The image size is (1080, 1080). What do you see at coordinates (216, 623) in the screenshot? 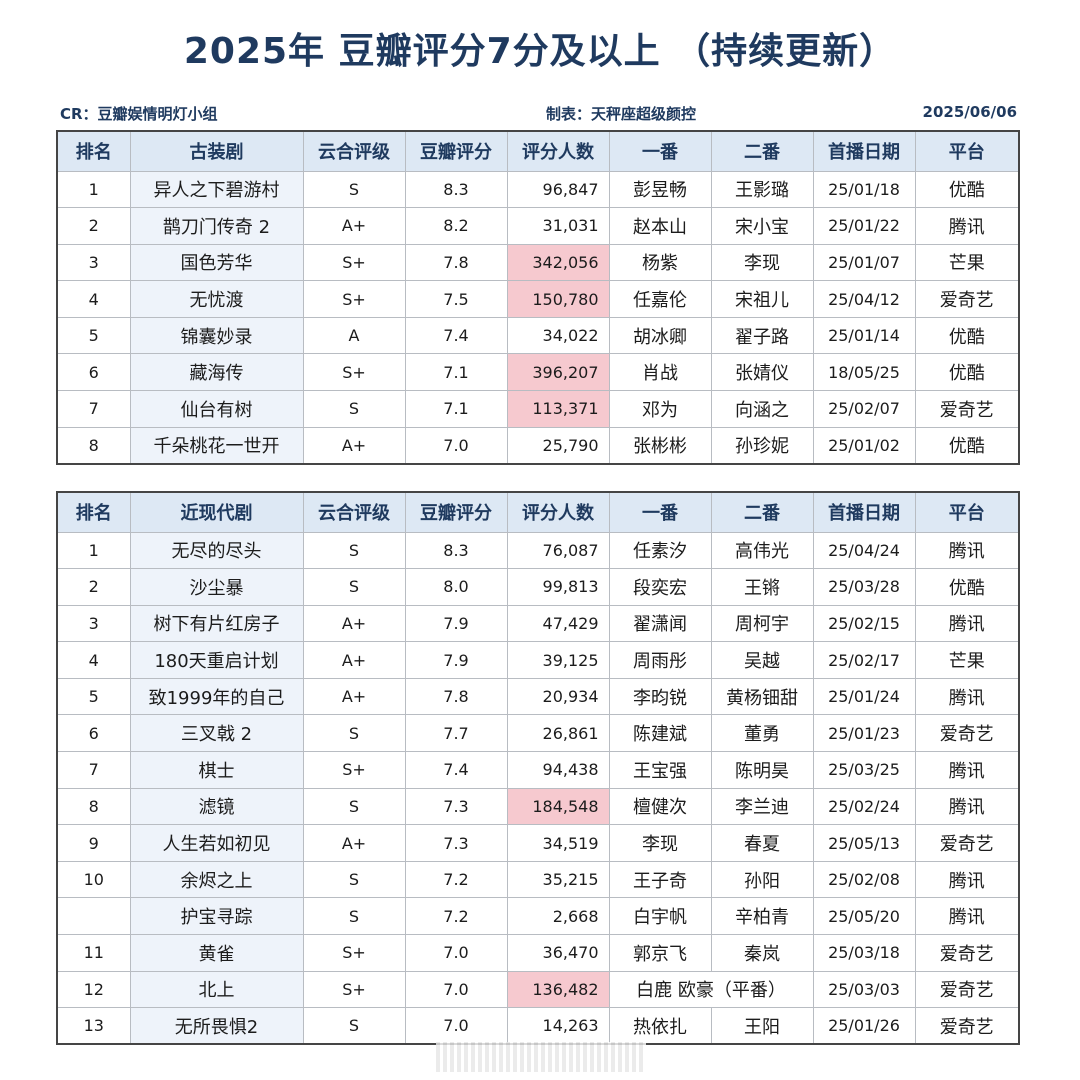
I see `title-cell: 树下有片红房子` at bounding box center [216, 623].